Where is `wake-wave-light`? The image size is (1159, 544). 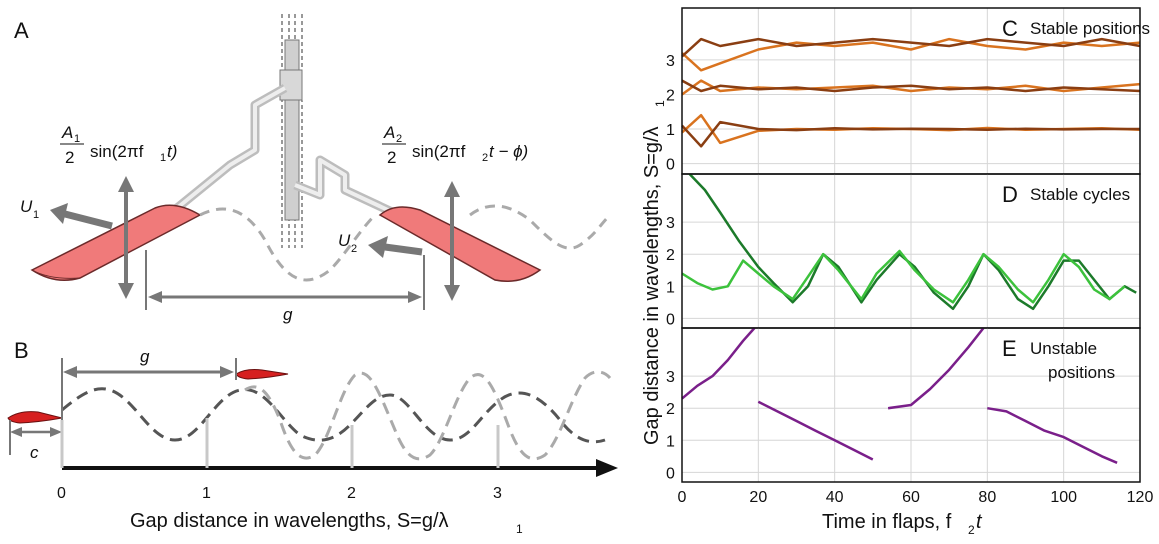
wake-wave-light is located at coordinates (428, 415).